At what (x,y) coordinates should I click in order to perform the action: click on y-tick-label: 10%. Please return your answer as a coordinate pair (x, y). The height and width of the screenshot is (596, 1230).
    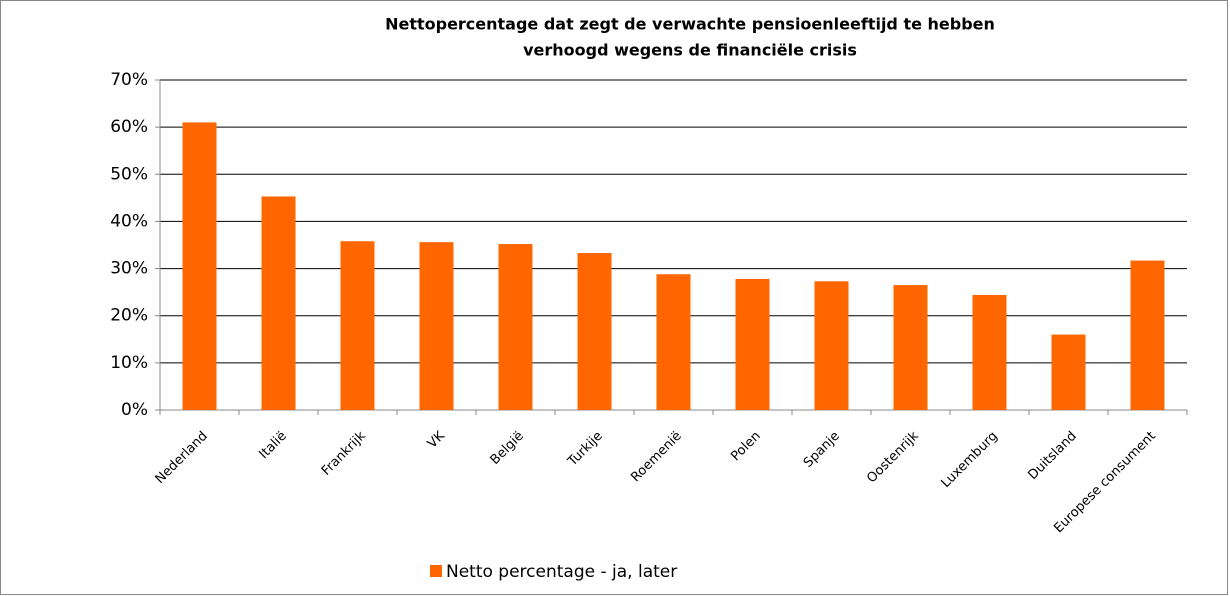
    Looking at the image, I should click on (129, 363).